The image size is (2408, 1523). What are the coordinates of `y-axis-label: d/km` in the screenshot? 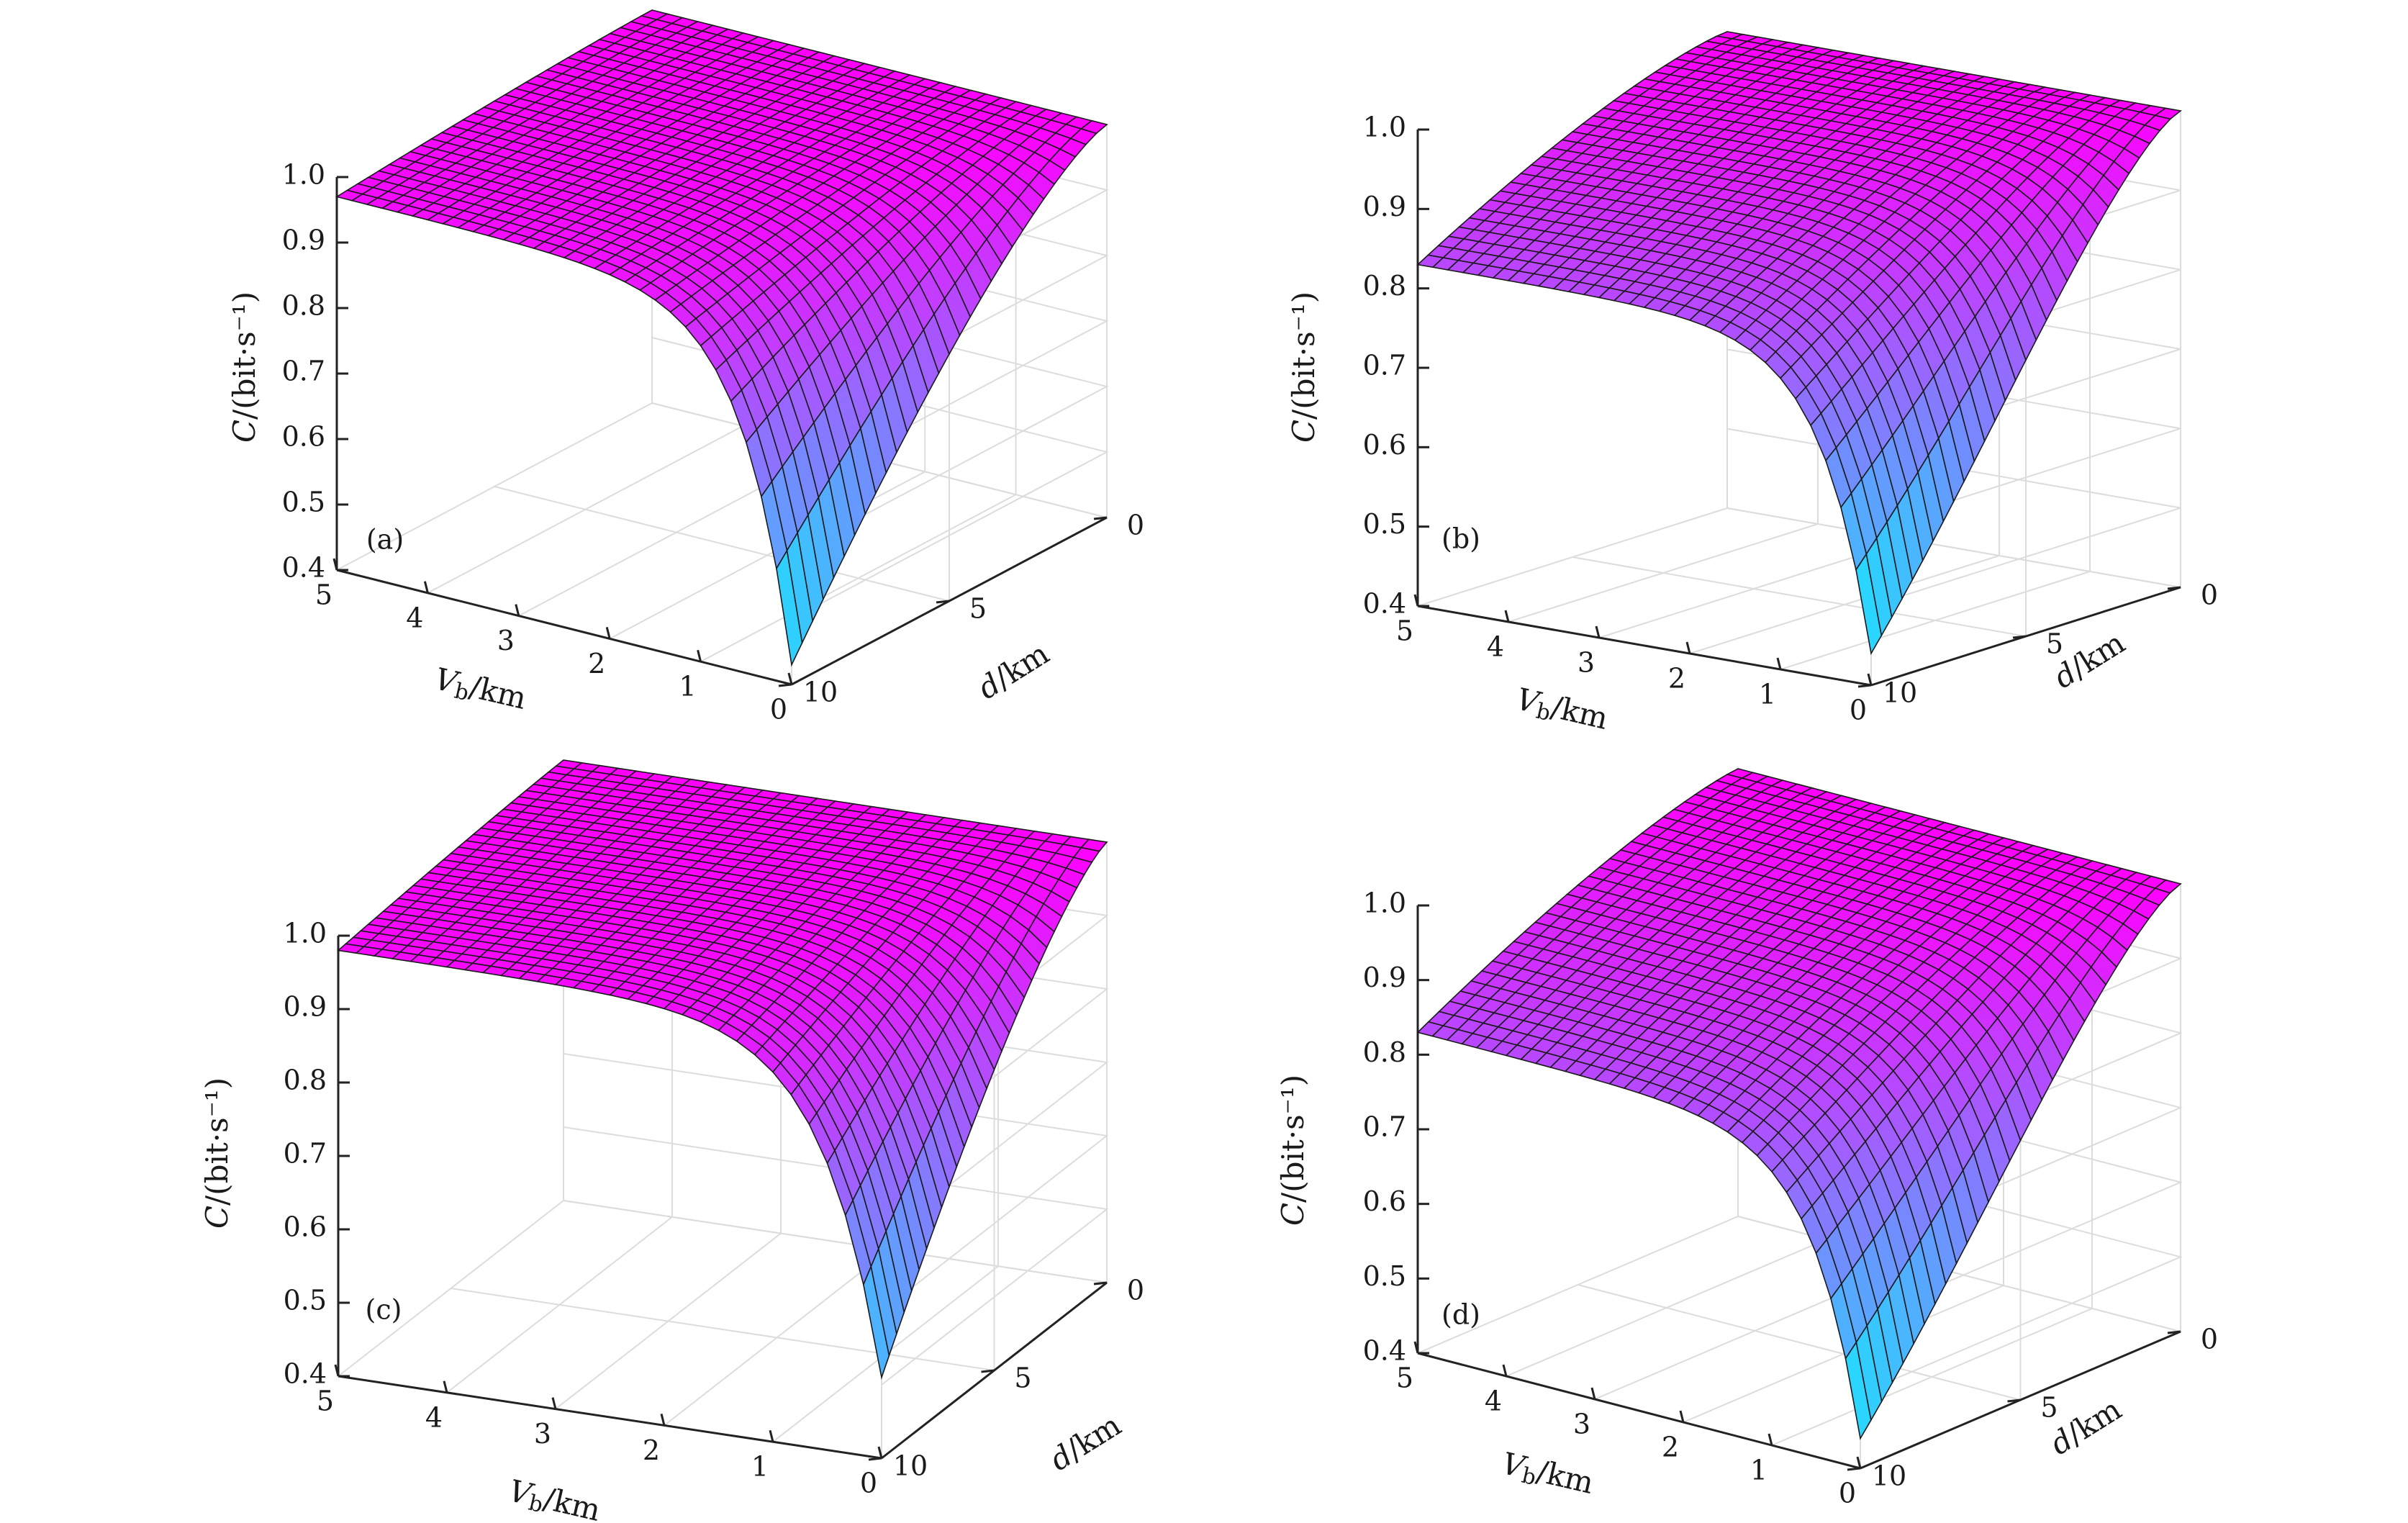 It's located at (1014, 671).